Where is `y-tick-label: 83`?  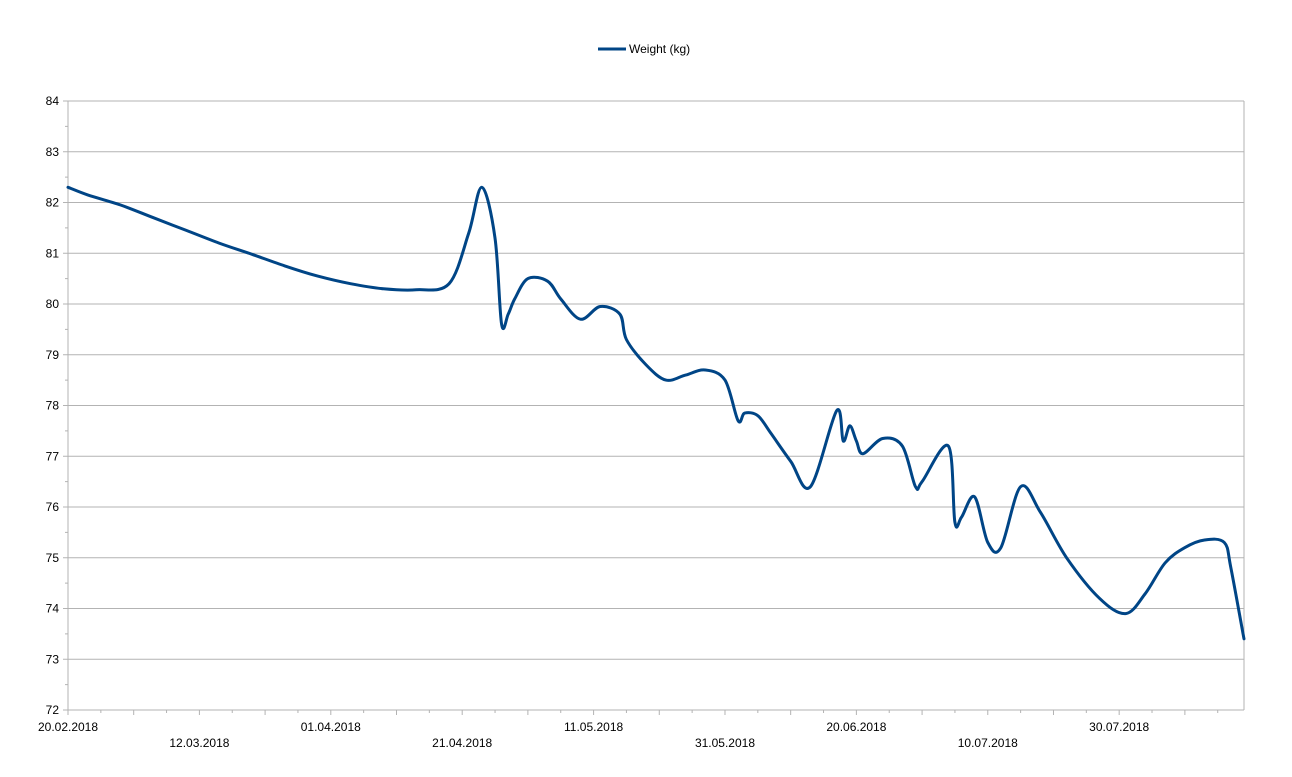
y-tick-label: 83 is located at coordinates (53, 152).